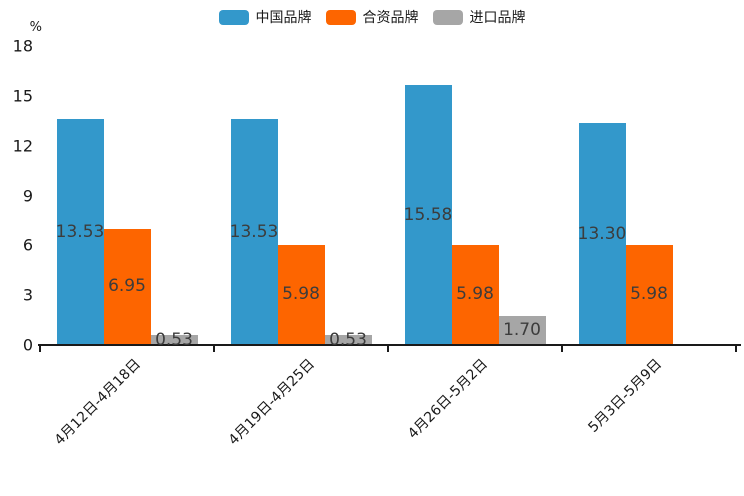 Image resolution: width=744 pixels, height=496 pixels. I want to click on bar-series0-group0, so click(80, 231).